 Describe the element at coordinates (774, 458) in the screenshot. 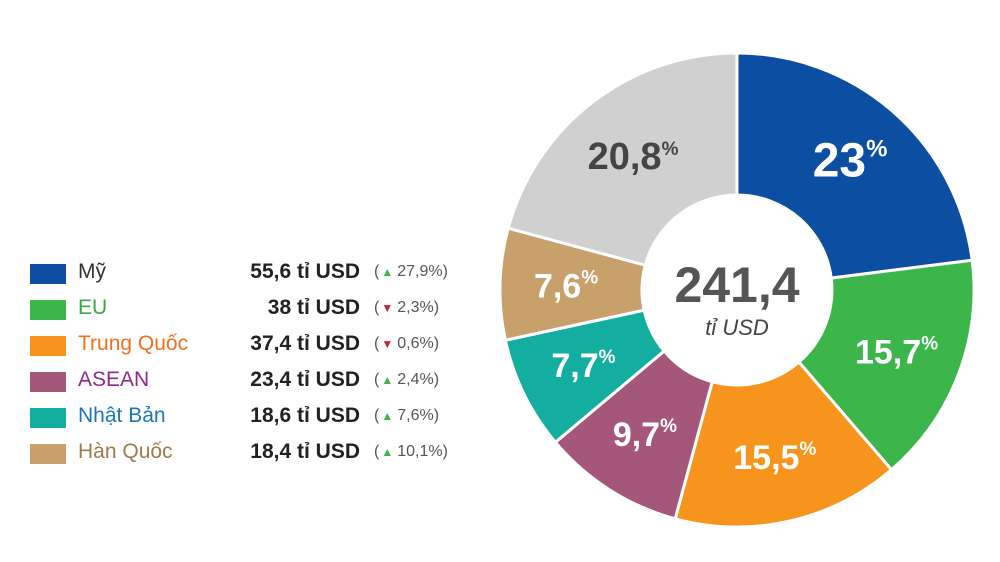

I see `slice-label: 15,5%` at that location.